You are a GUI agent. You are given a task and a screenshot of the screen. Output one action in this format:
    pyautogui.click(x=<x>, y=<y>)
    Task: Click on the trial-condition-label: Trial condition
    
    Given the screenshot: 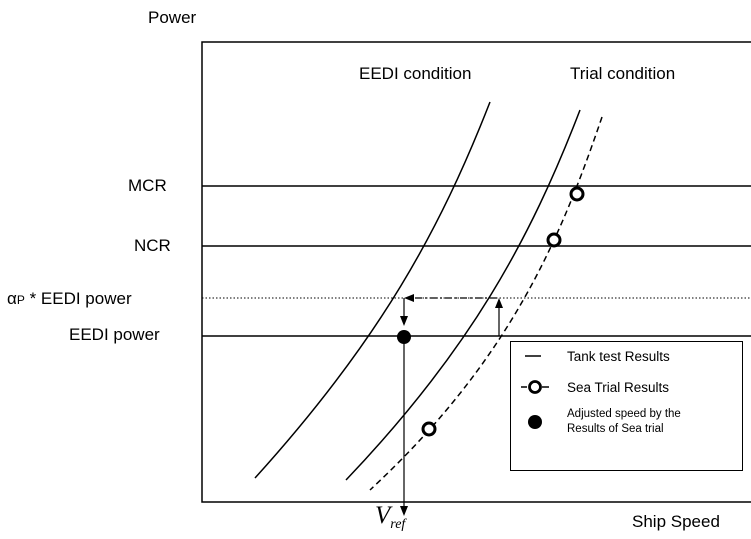 What is the action you would take?
    pyautogui.click(x=623, y=73)
    